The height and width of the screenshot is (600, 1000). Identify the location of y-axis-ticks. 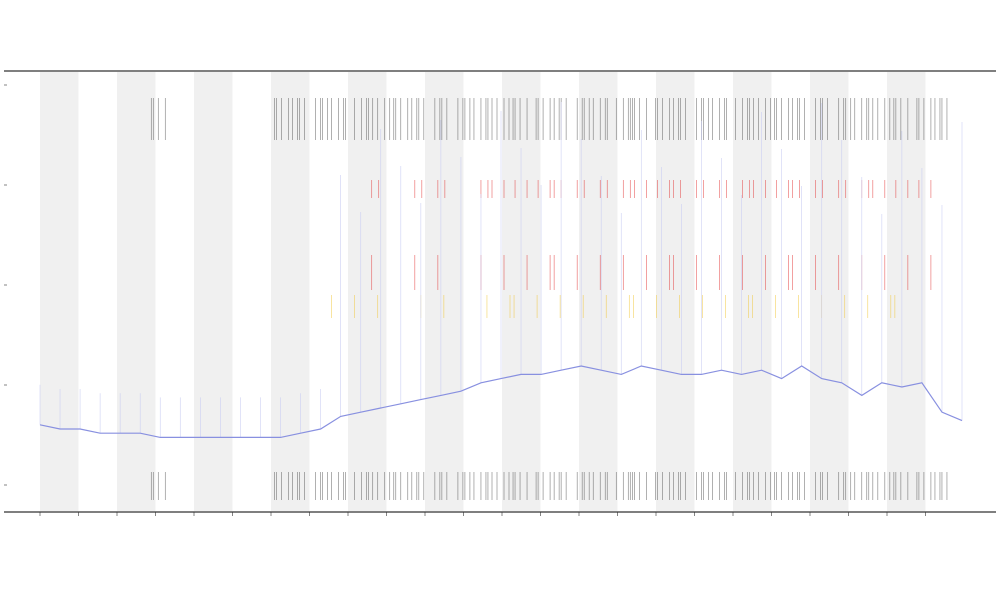
(5, 285).